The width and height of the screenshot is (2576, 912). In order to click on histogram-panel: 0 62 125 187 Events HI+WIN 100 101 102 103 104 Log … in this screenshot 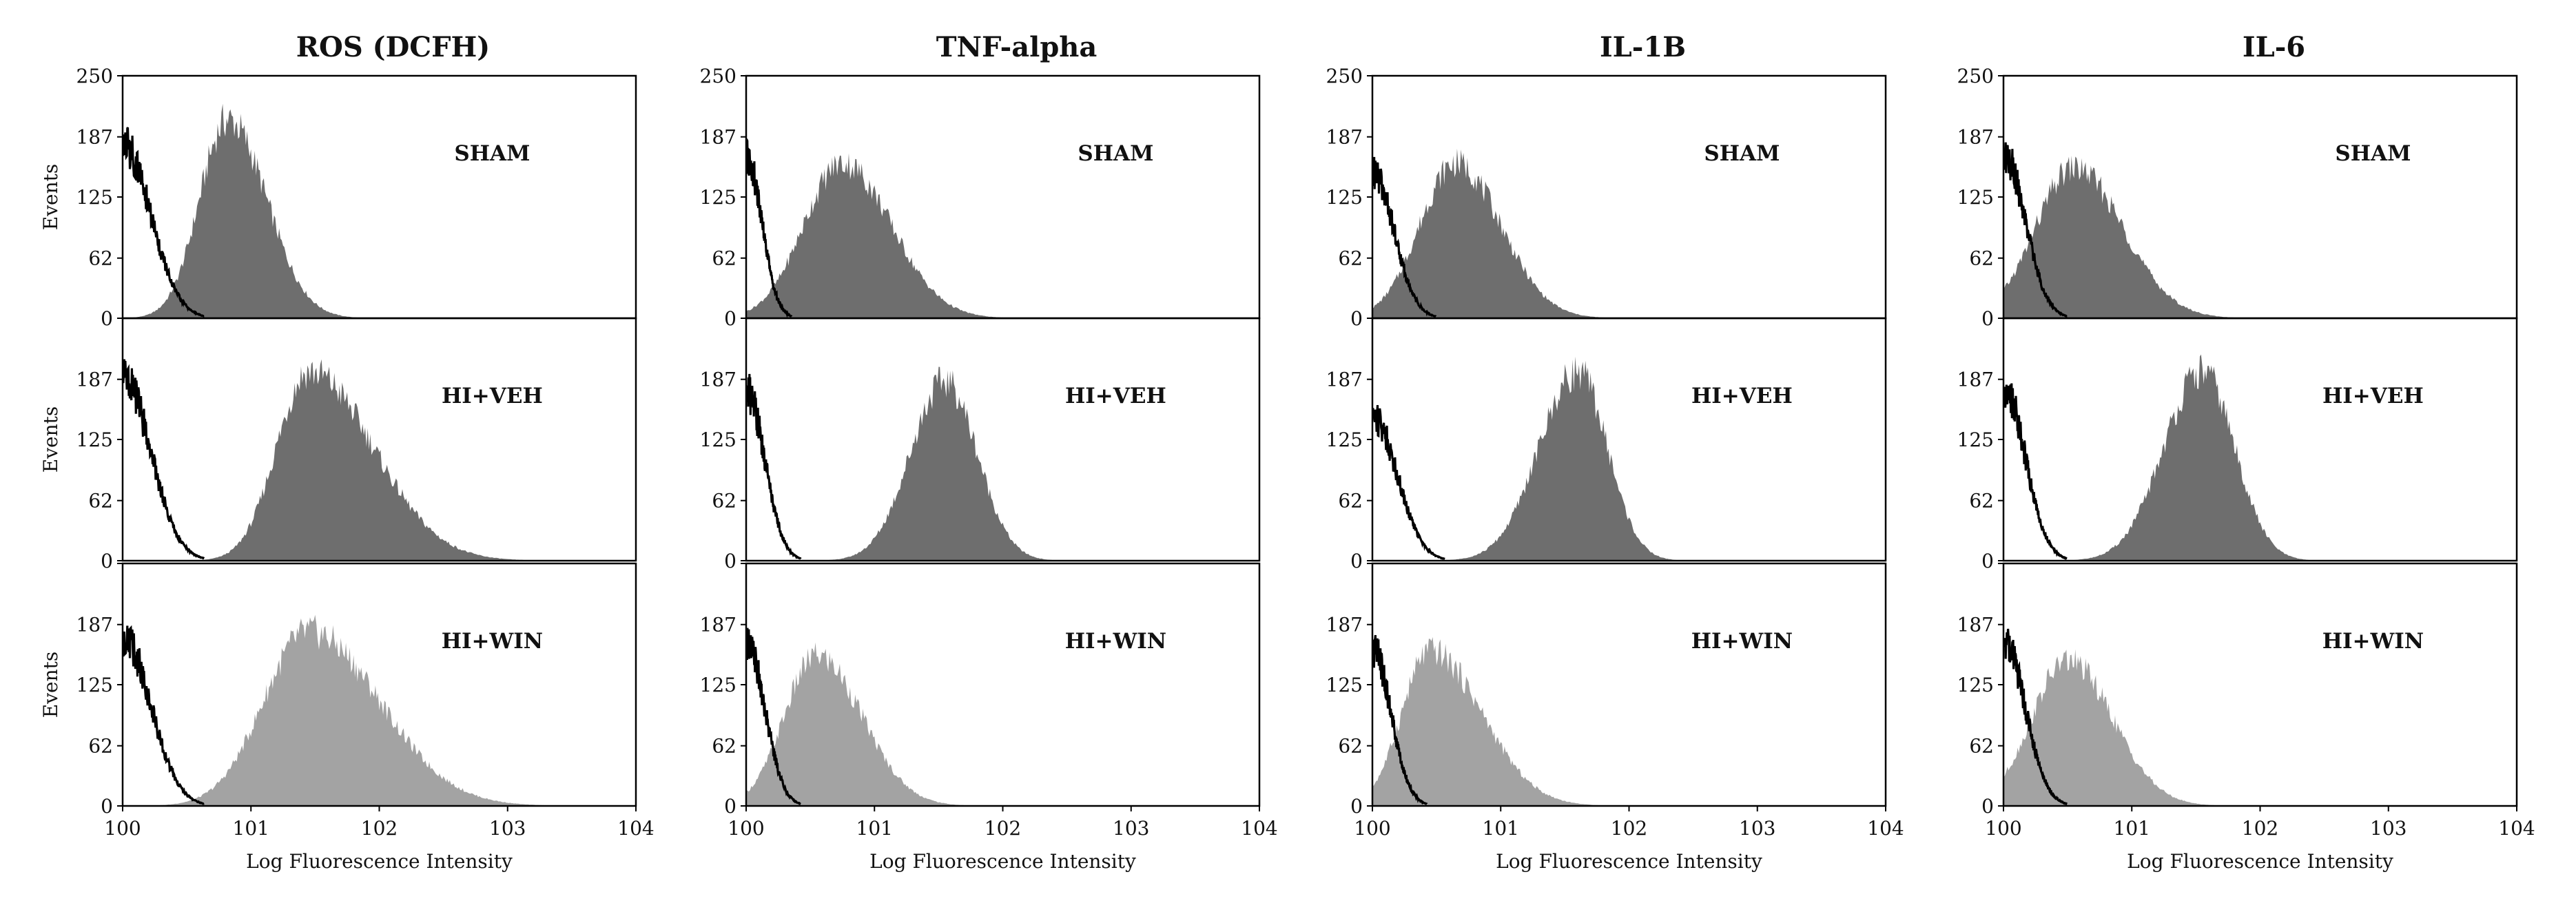, I will do `click(347, 717)`.